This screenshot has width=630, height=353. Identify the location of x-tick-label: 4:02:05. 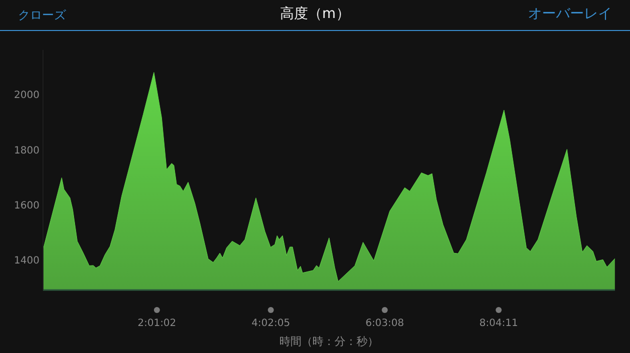
(271, 323).